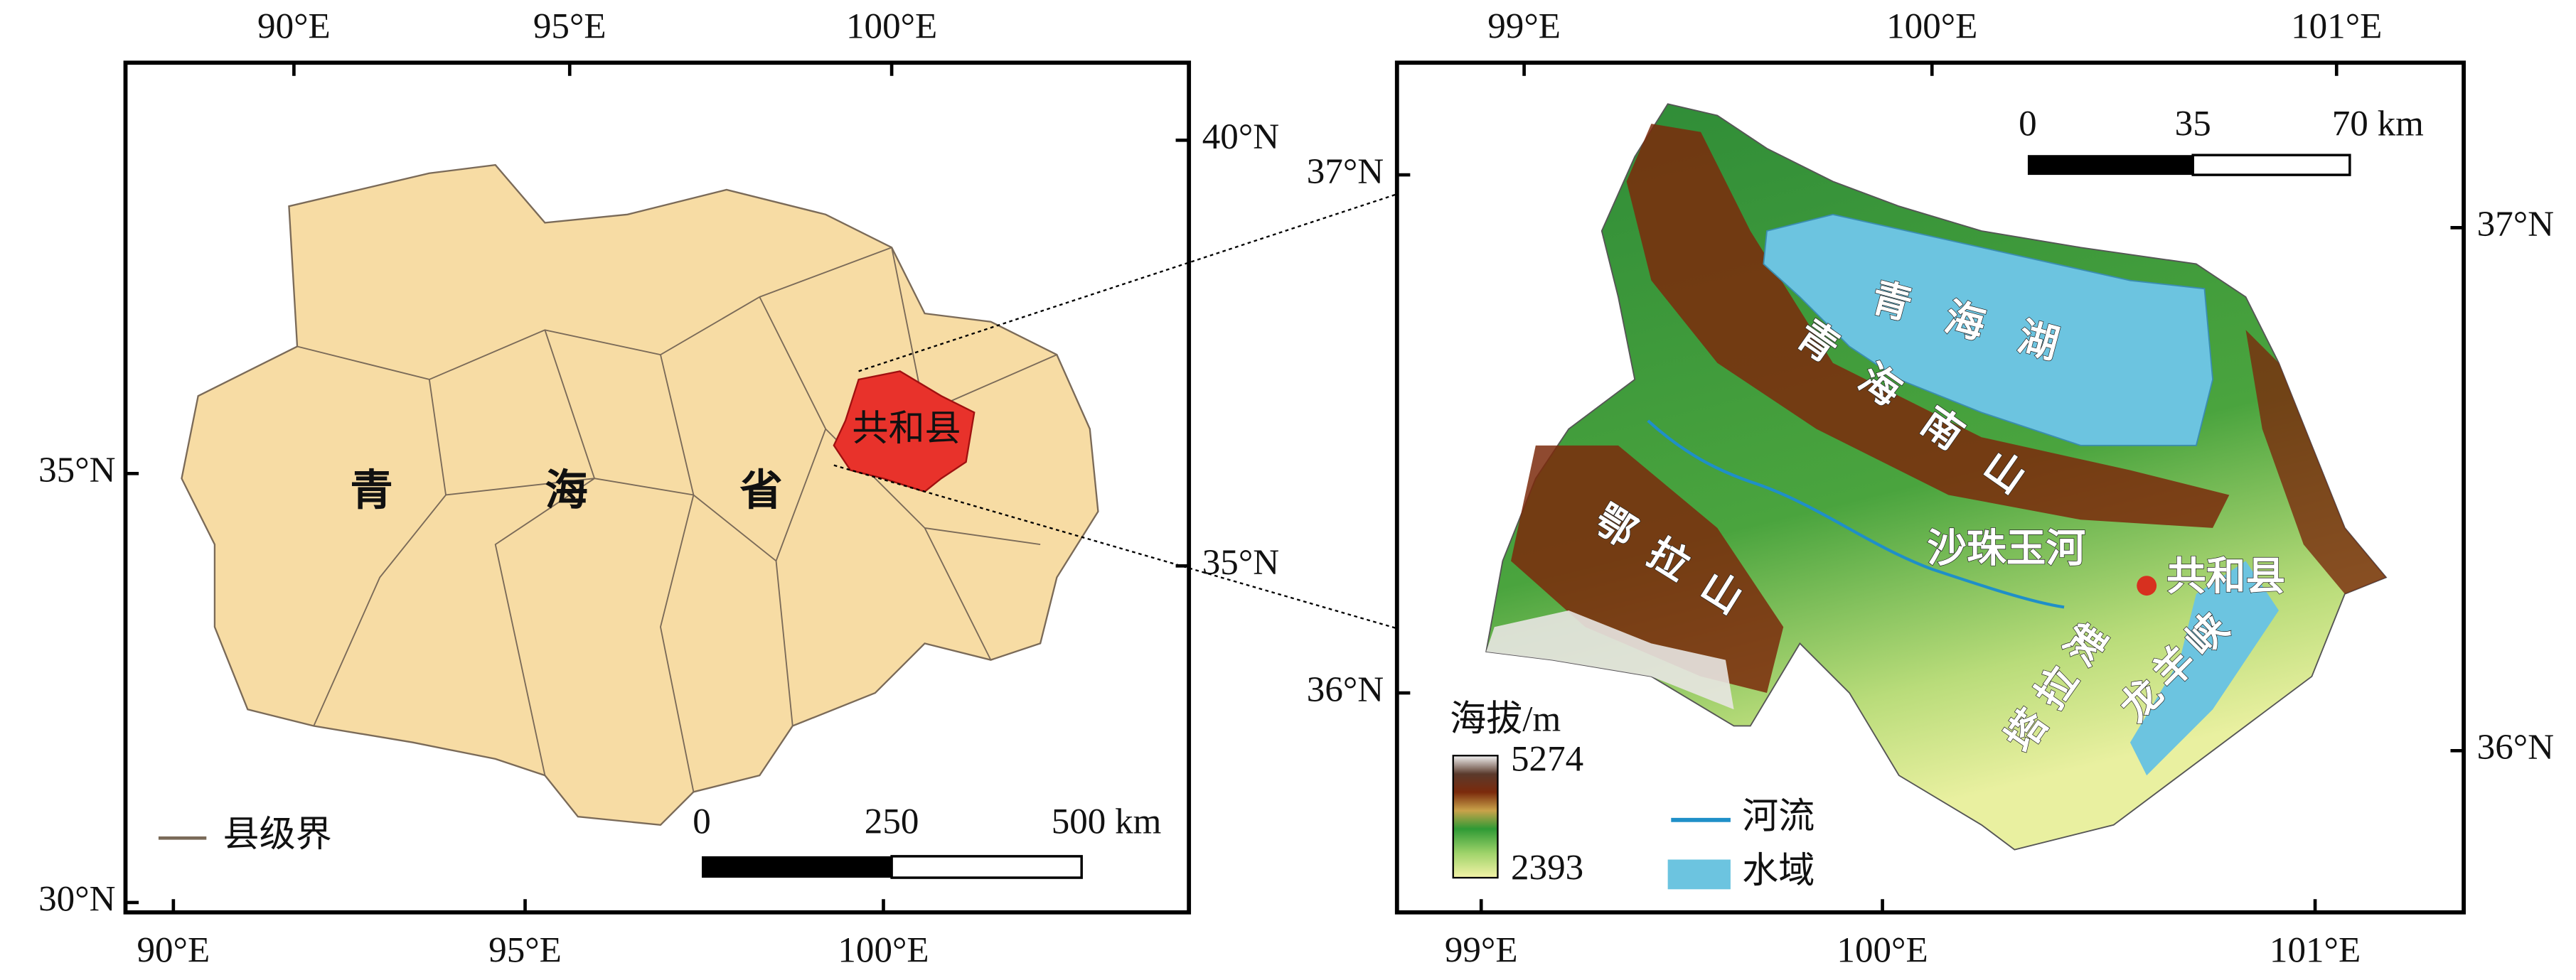 This screenshot has width=2576, height=980. Describe the element at coordinates (1988, 330) in the screenshot. I see `lake` at that location.